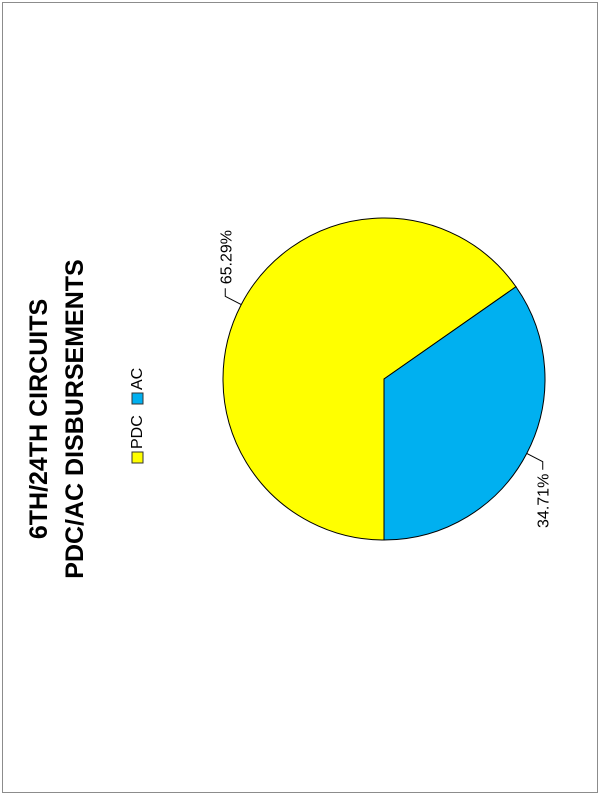 This screenshot has width=604, height=798. I want to click on legend-swatch-ac, so click(137, 398).